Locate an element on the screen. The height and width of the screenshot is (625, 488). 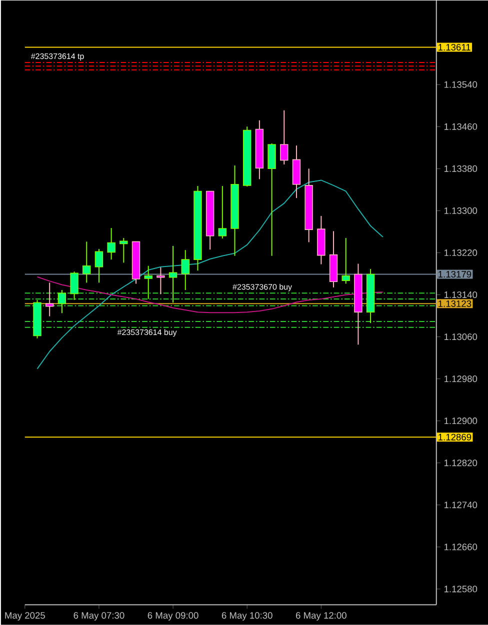
x-tick-label: 6 May 12:00 is located at coordinates (321, 616).